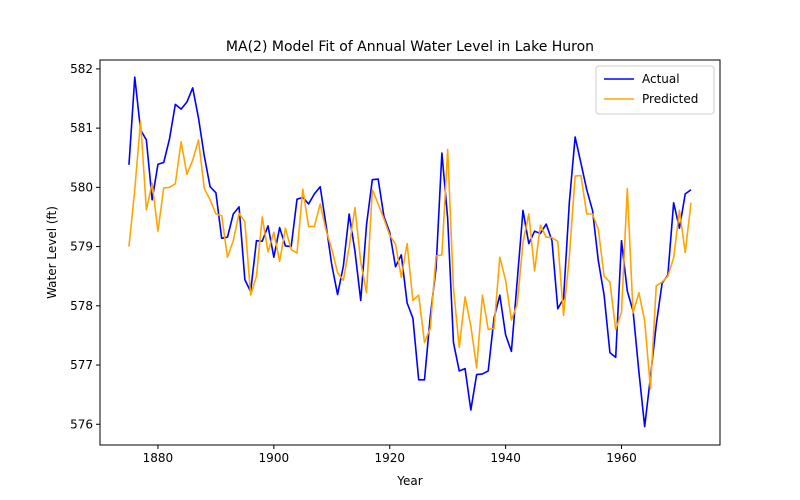 Image resolution: width=800 pixels, height=500 pixels. What do you see at coordinates (670, 99) in the screenshot?
I see `legend-label-predicted: Predicted` at bounding box center [670, 99].